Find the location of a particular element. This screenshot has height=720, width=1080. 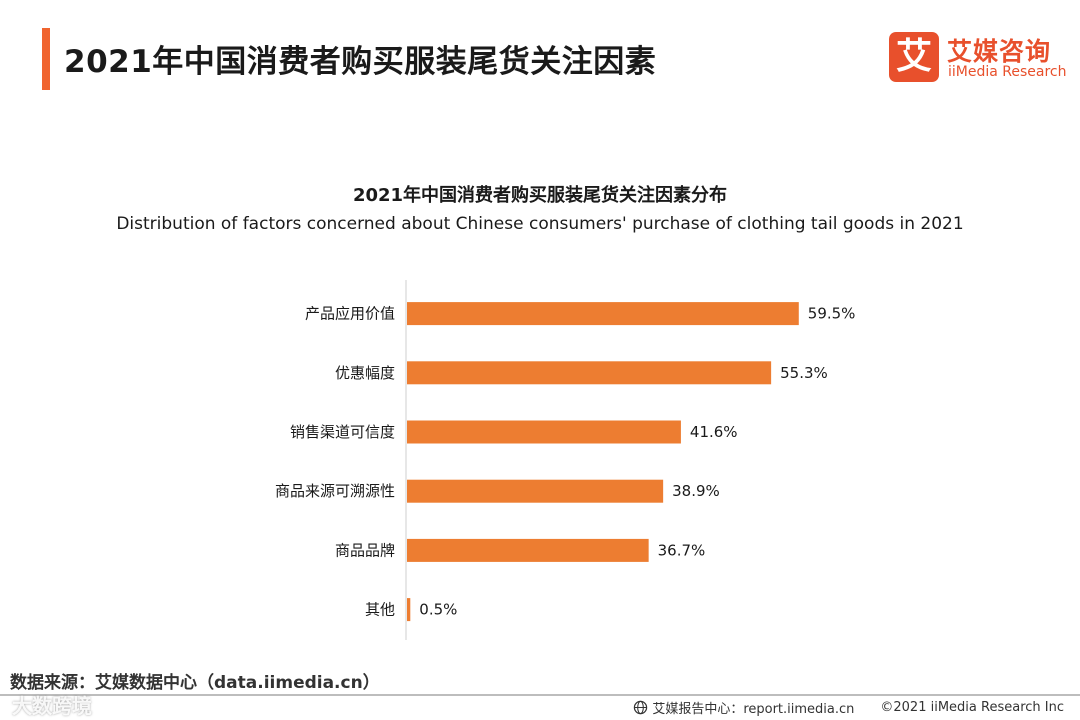

page-title: 2021年中国消费者购买服装尾货关注因素 is located at coordinates (360, 62).